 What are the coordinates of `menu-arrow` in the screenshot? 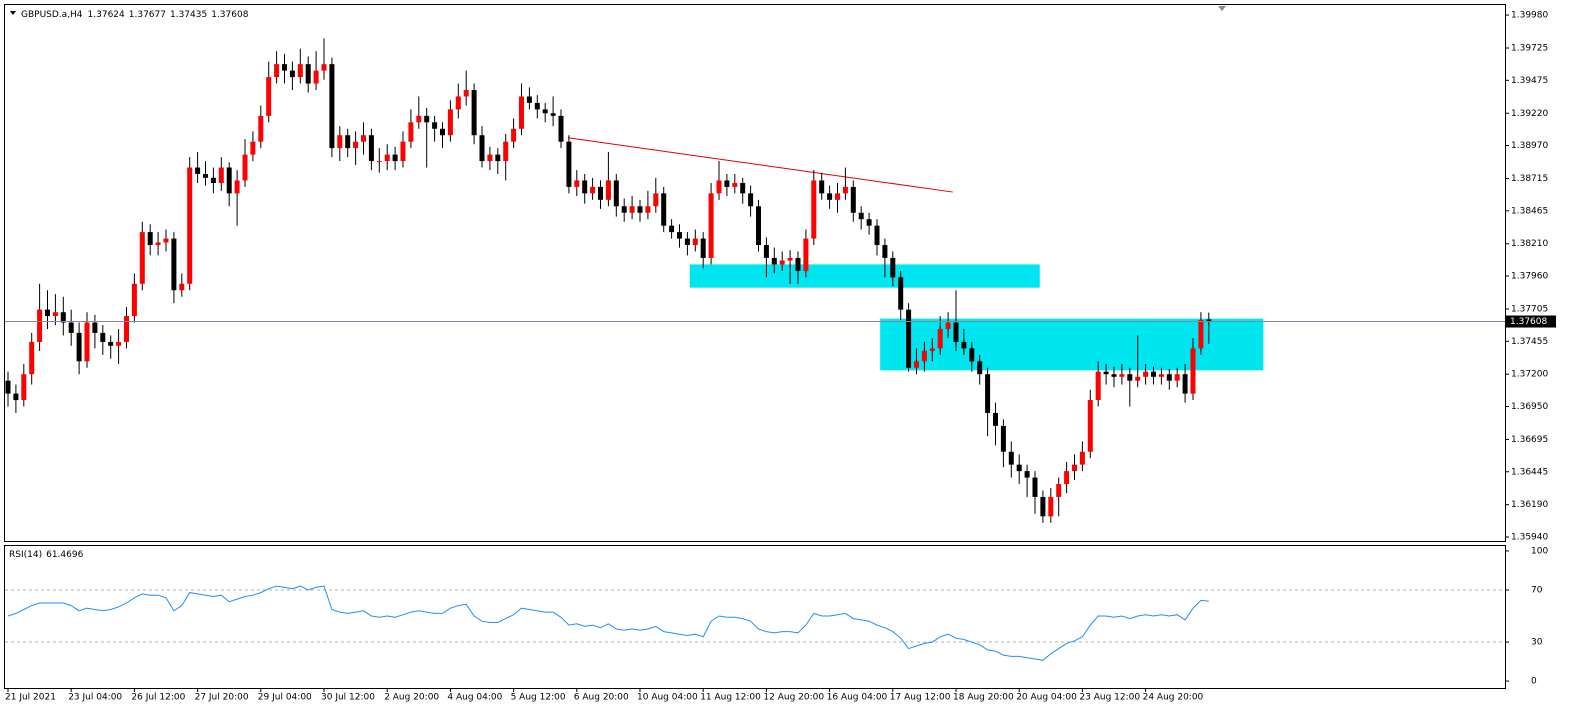 It's located at (13, 13).